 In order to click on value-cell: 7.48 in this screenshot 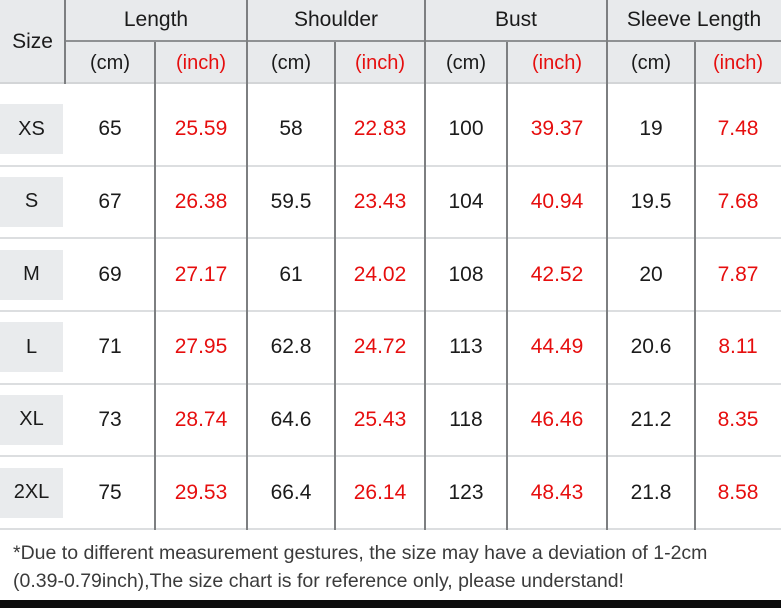, I will do `click(738, 129)`.